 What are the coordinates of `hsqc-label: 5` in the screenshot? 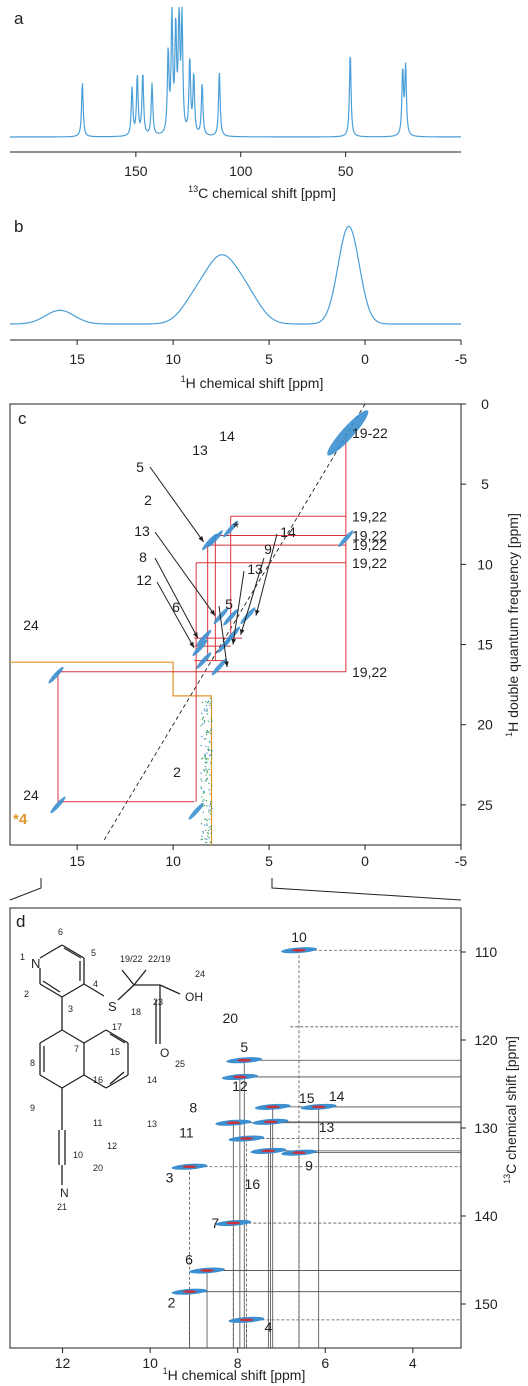 It's located at (244, 1047).